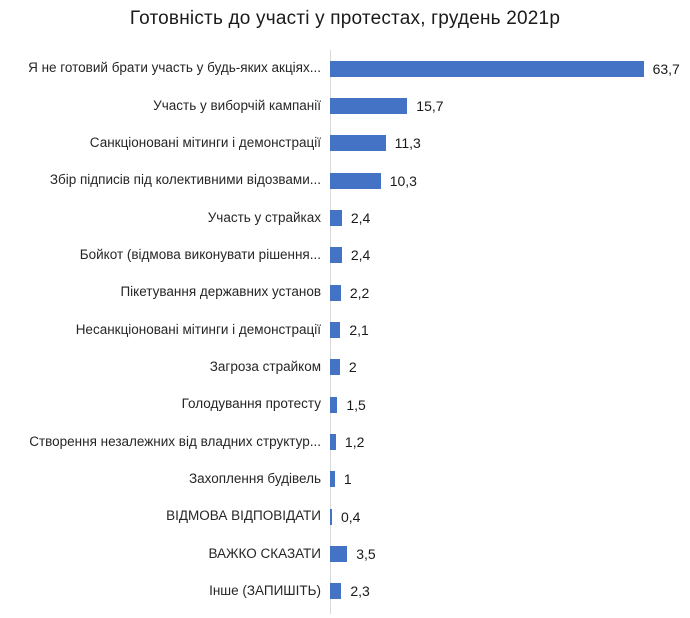 This screenshot has height=618, width=690. I want to click on bar-track: 11,3, so click(490, 143).